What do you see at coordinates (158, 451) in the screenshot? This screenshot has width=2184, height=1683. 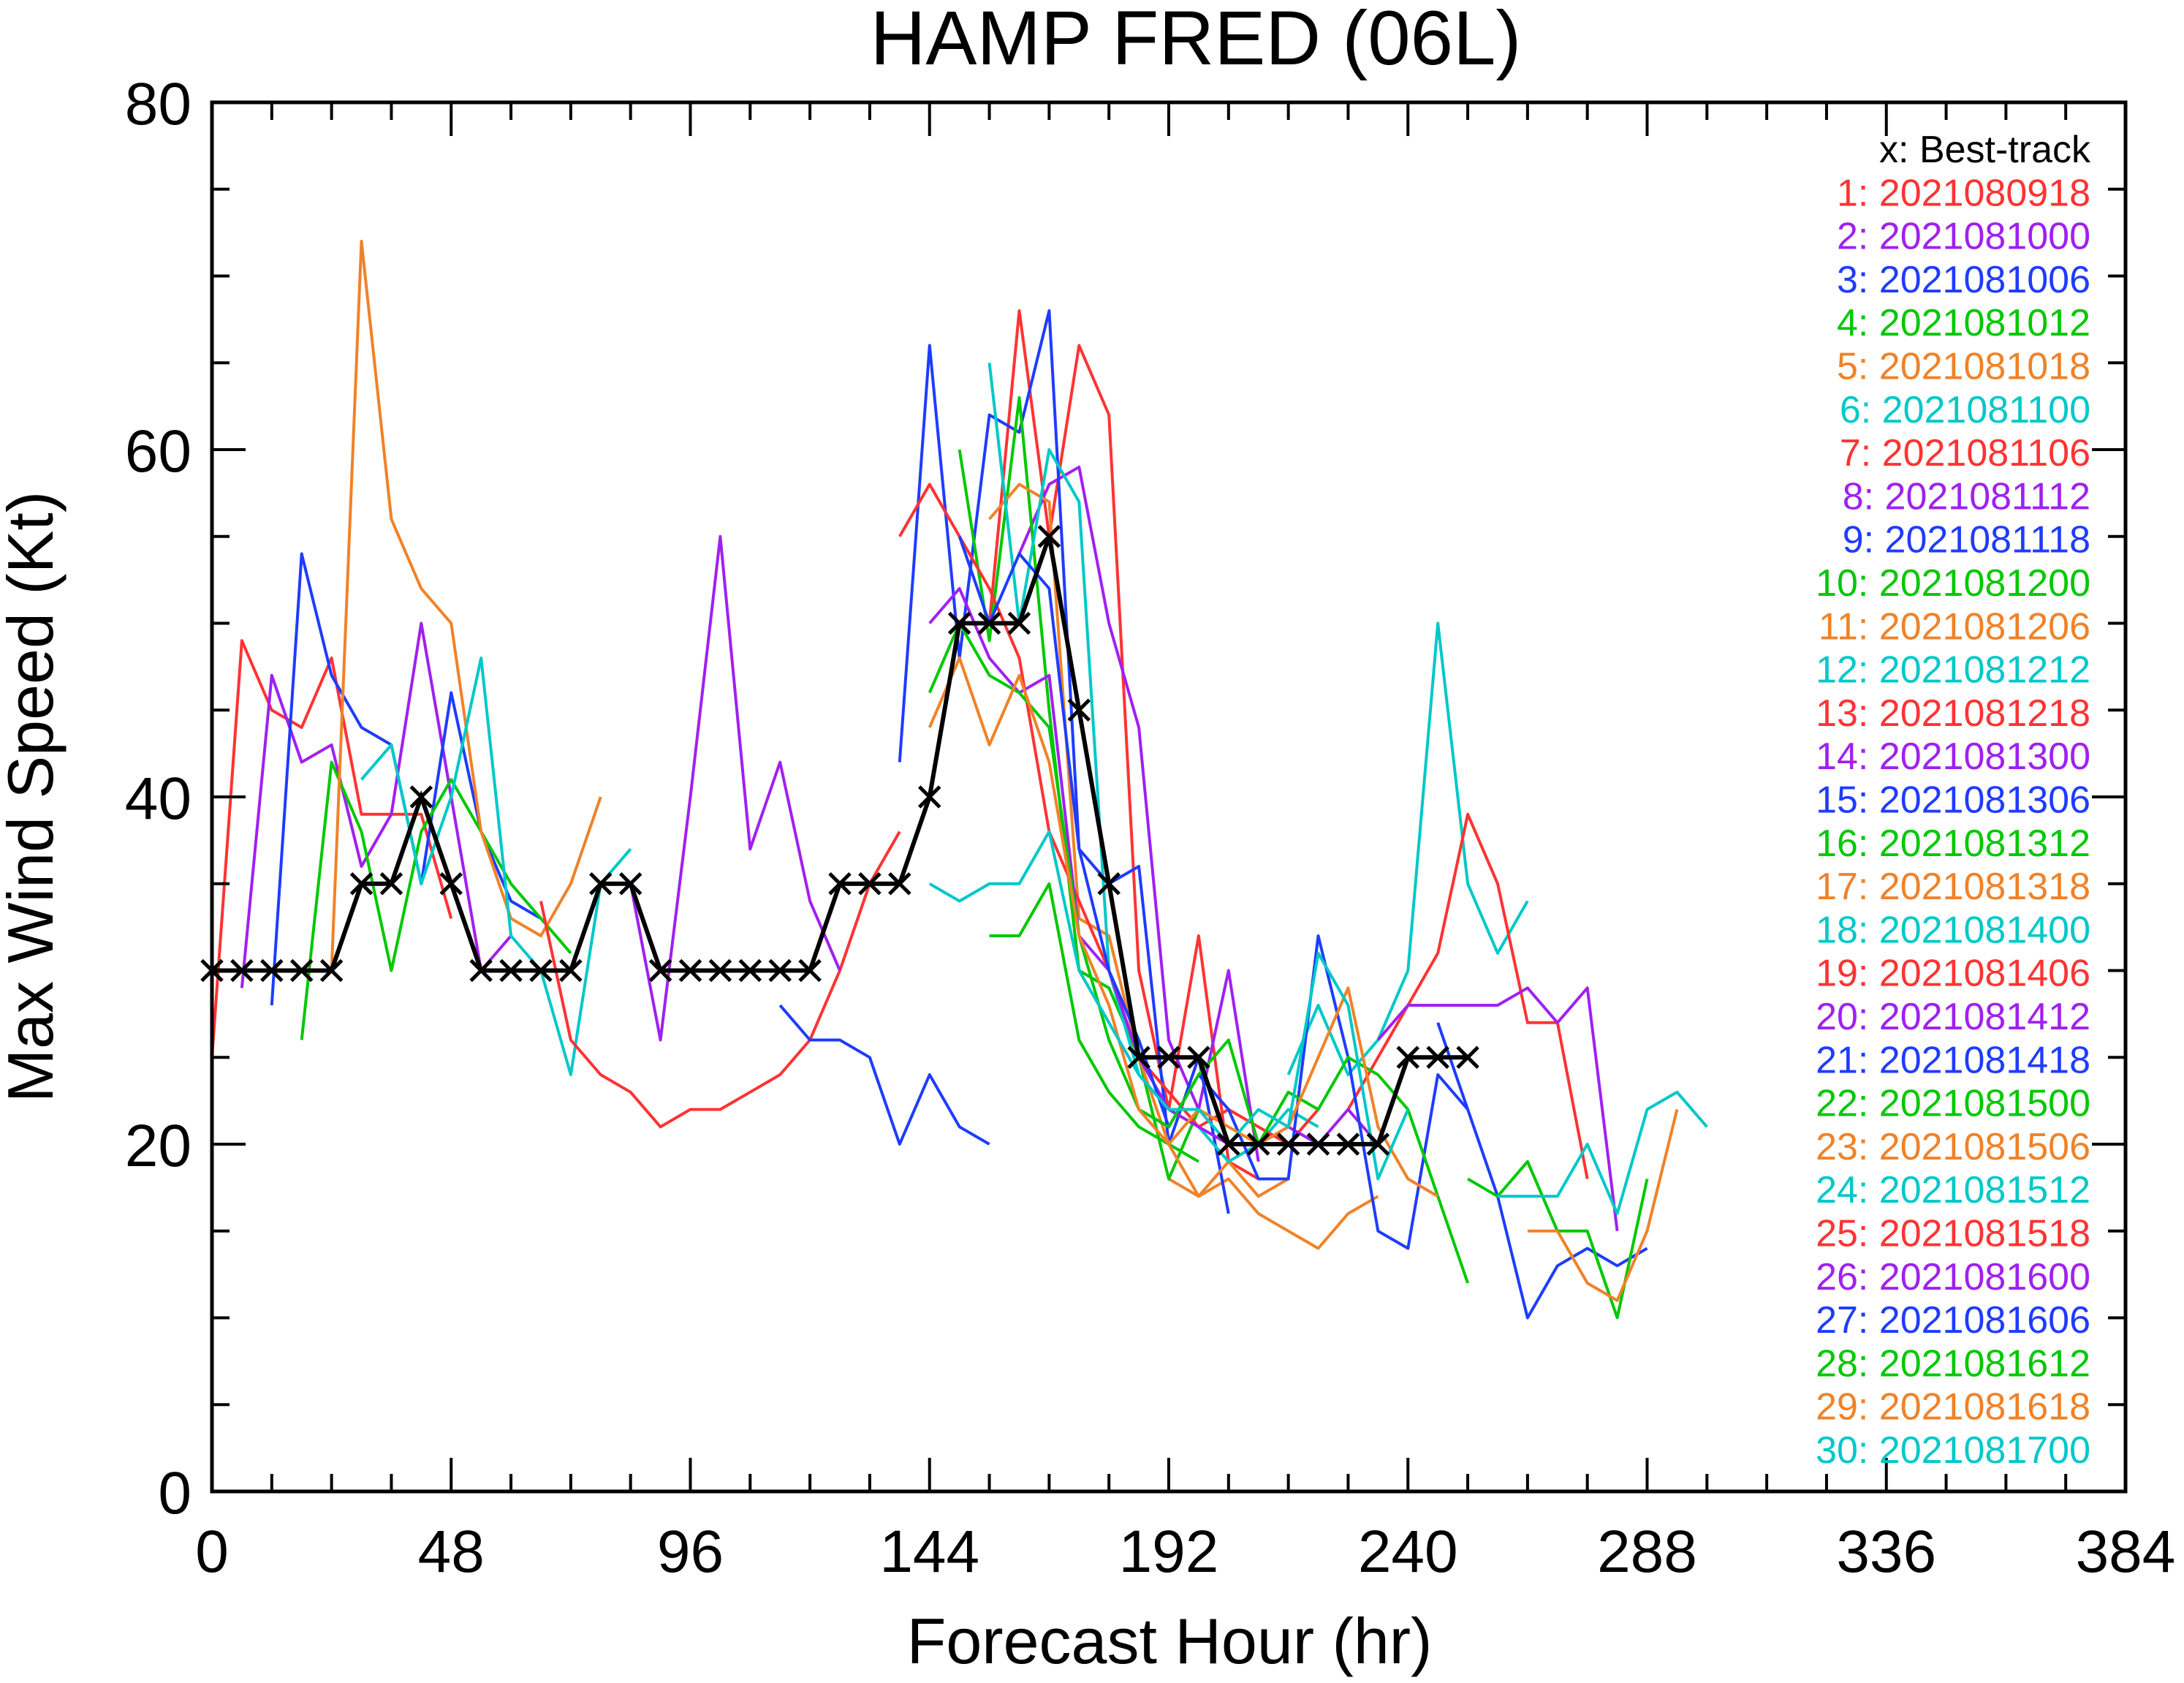 I see `y-tick-label: 60` at bounding box center [158, 451].